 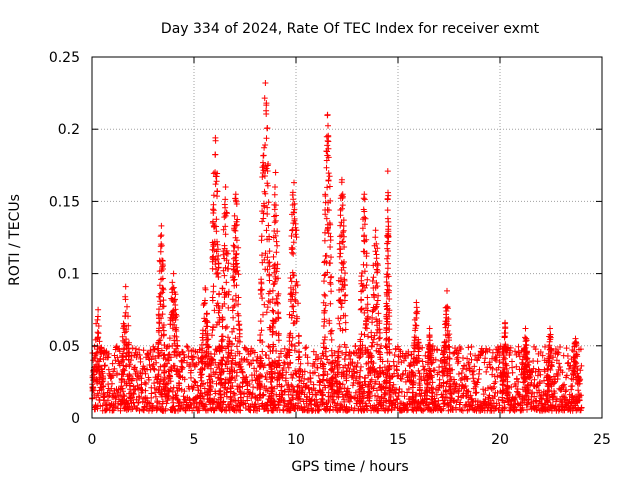 I want to click on y-axis-label: ROTI / TECUs, so click(x=15, y=240).